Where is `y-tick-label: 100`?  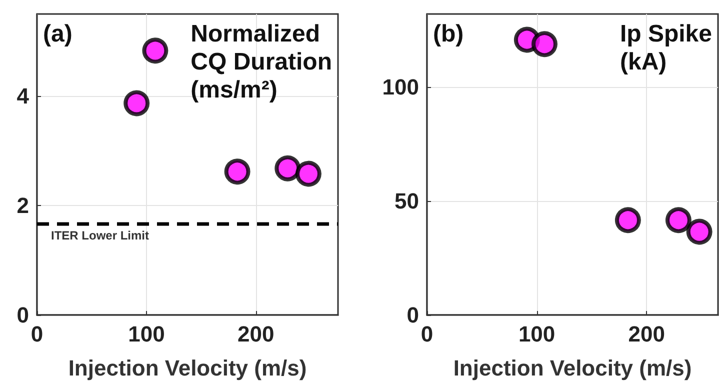 y-tick-label: 100 is located at coordinates (400, 87).